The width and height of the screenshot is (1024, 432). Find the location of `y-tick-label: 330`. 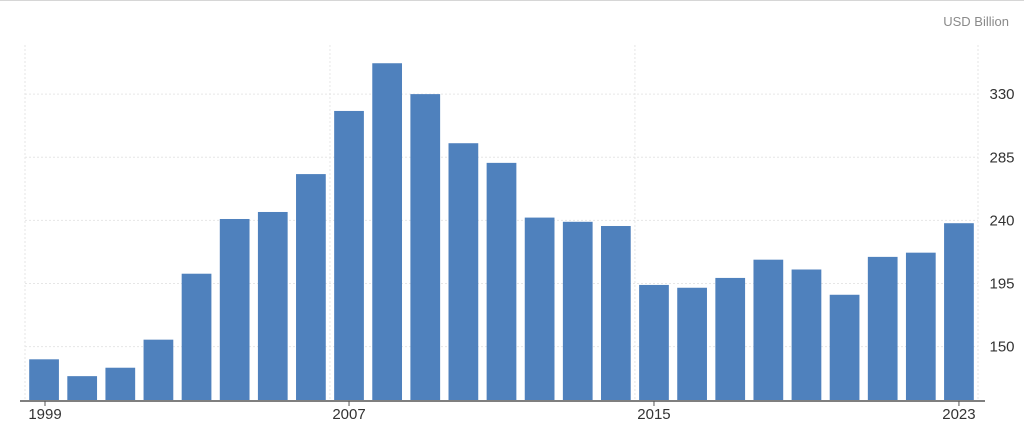

y-tick-label: 330 is located at coordinates (1001, 94).